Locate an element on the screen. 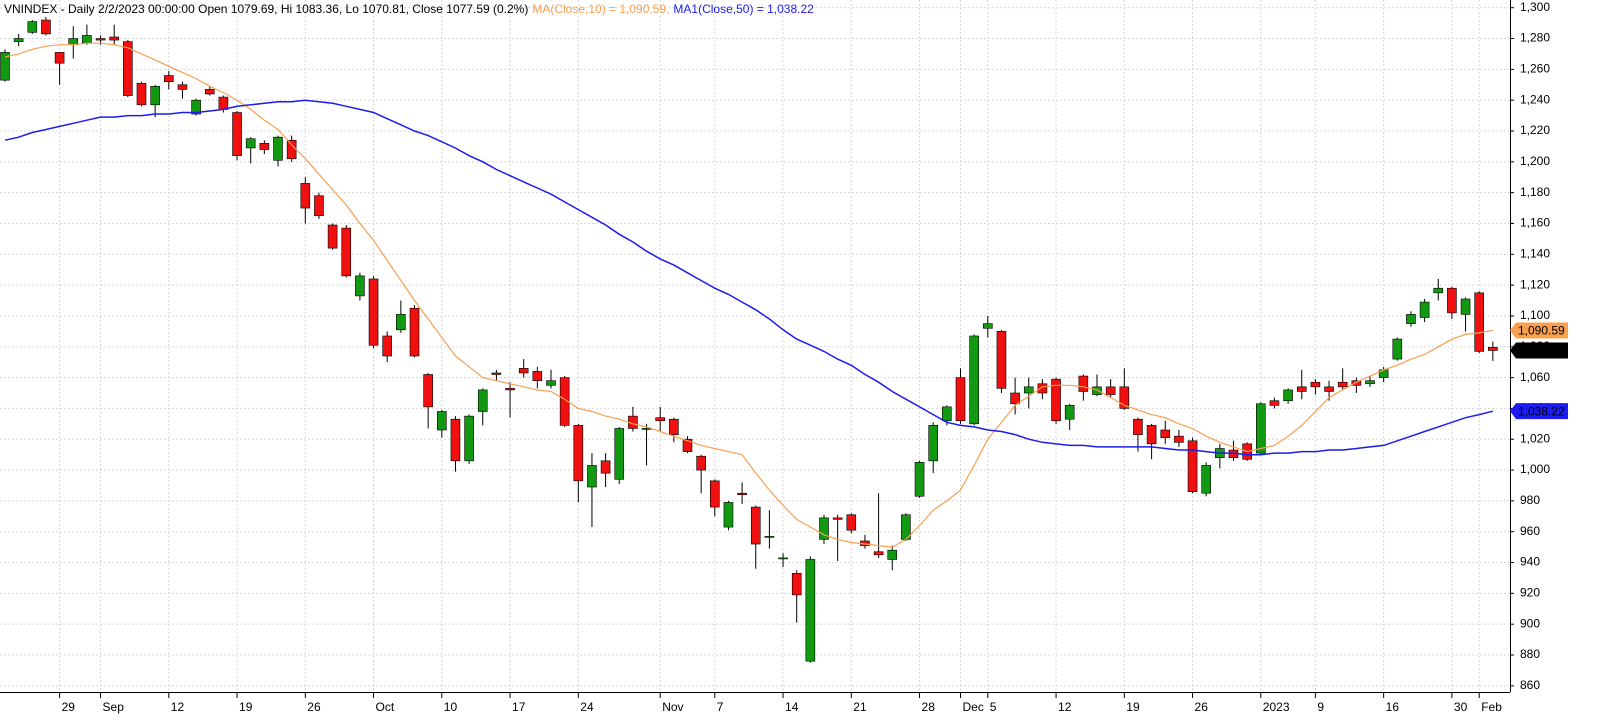 This screenshot has height=728, width=1600. y-tick-label: 1,260 is located at coordinates (1535, 69).